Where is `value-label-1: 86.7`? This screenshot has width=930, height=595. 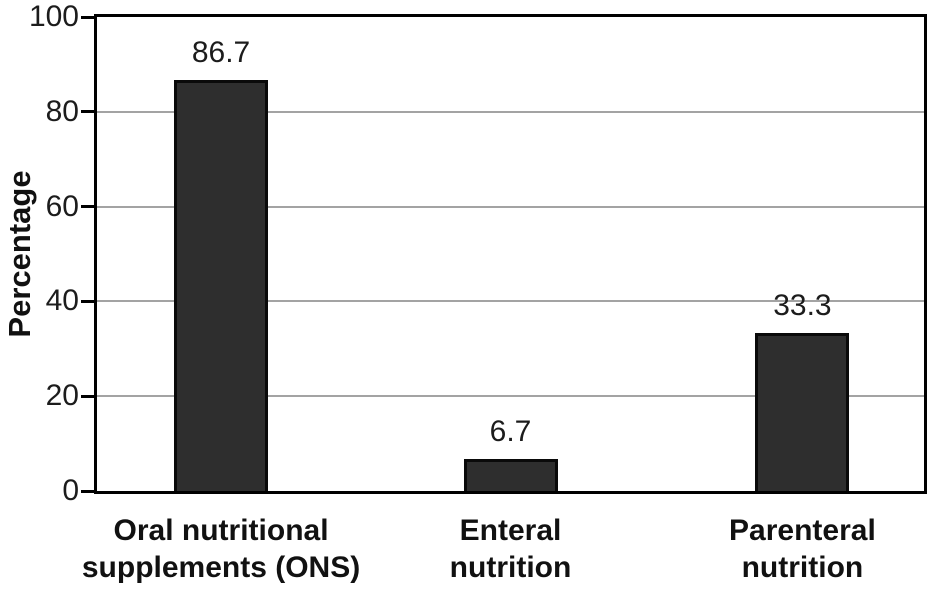
value-label-1: 86.7 is located at coordinates (221, 53).